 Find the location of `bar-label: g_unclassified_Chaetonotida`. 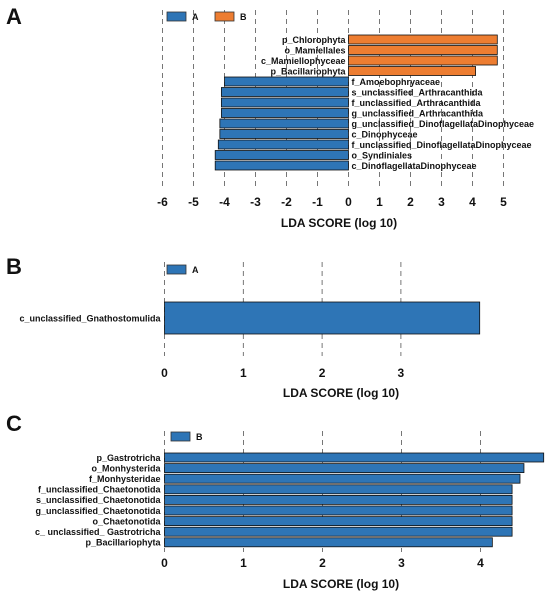

bar-label: g_unclassified_Chaetonotida is located at coordinates (98, 511).